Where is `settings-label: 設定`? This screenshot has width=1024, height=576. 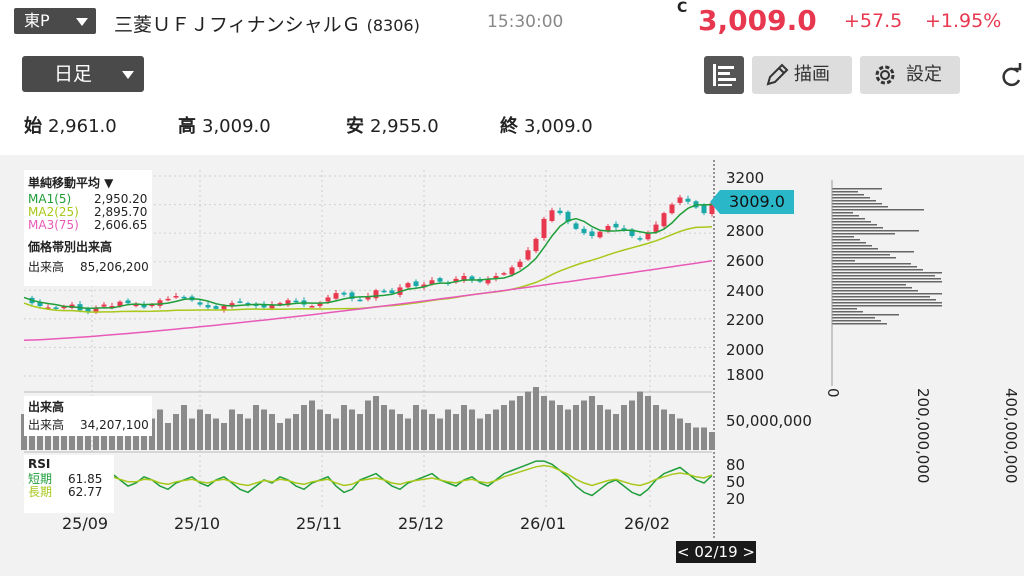
settings-label: 設定 is located at coordinates (924, 74).